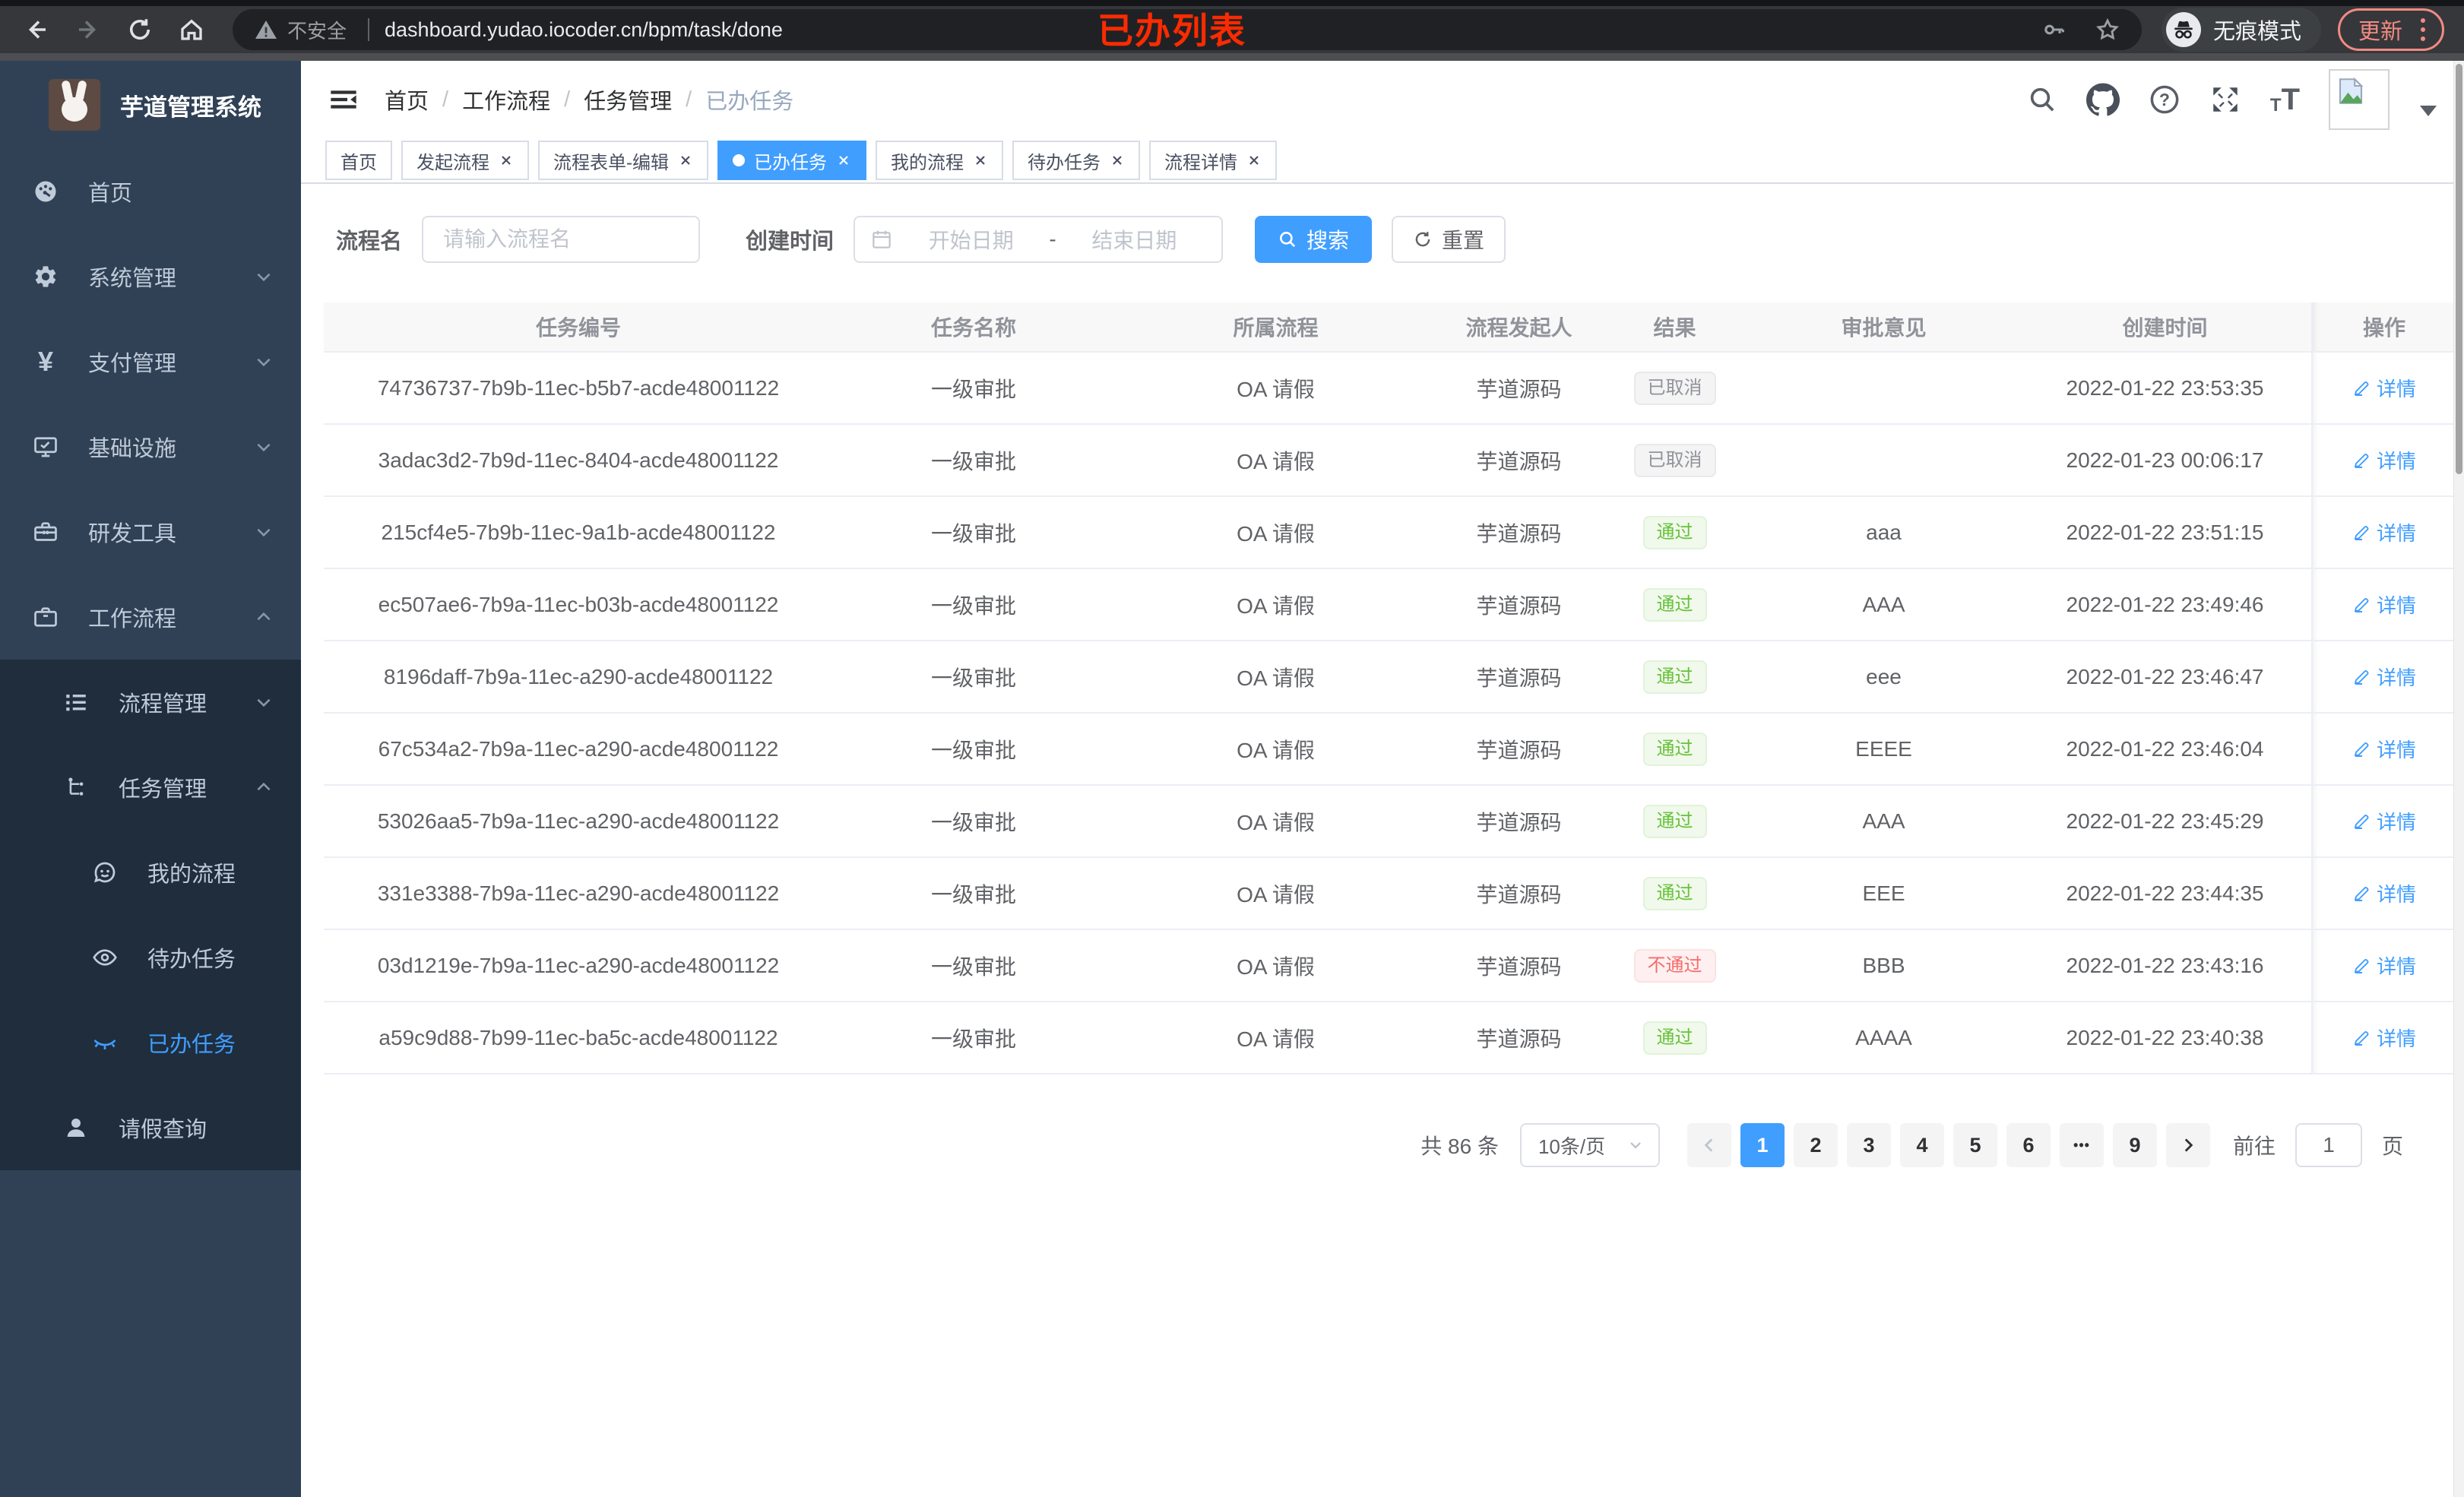  I want to click on cell-task-name: 一级审批, so click(973, 894).